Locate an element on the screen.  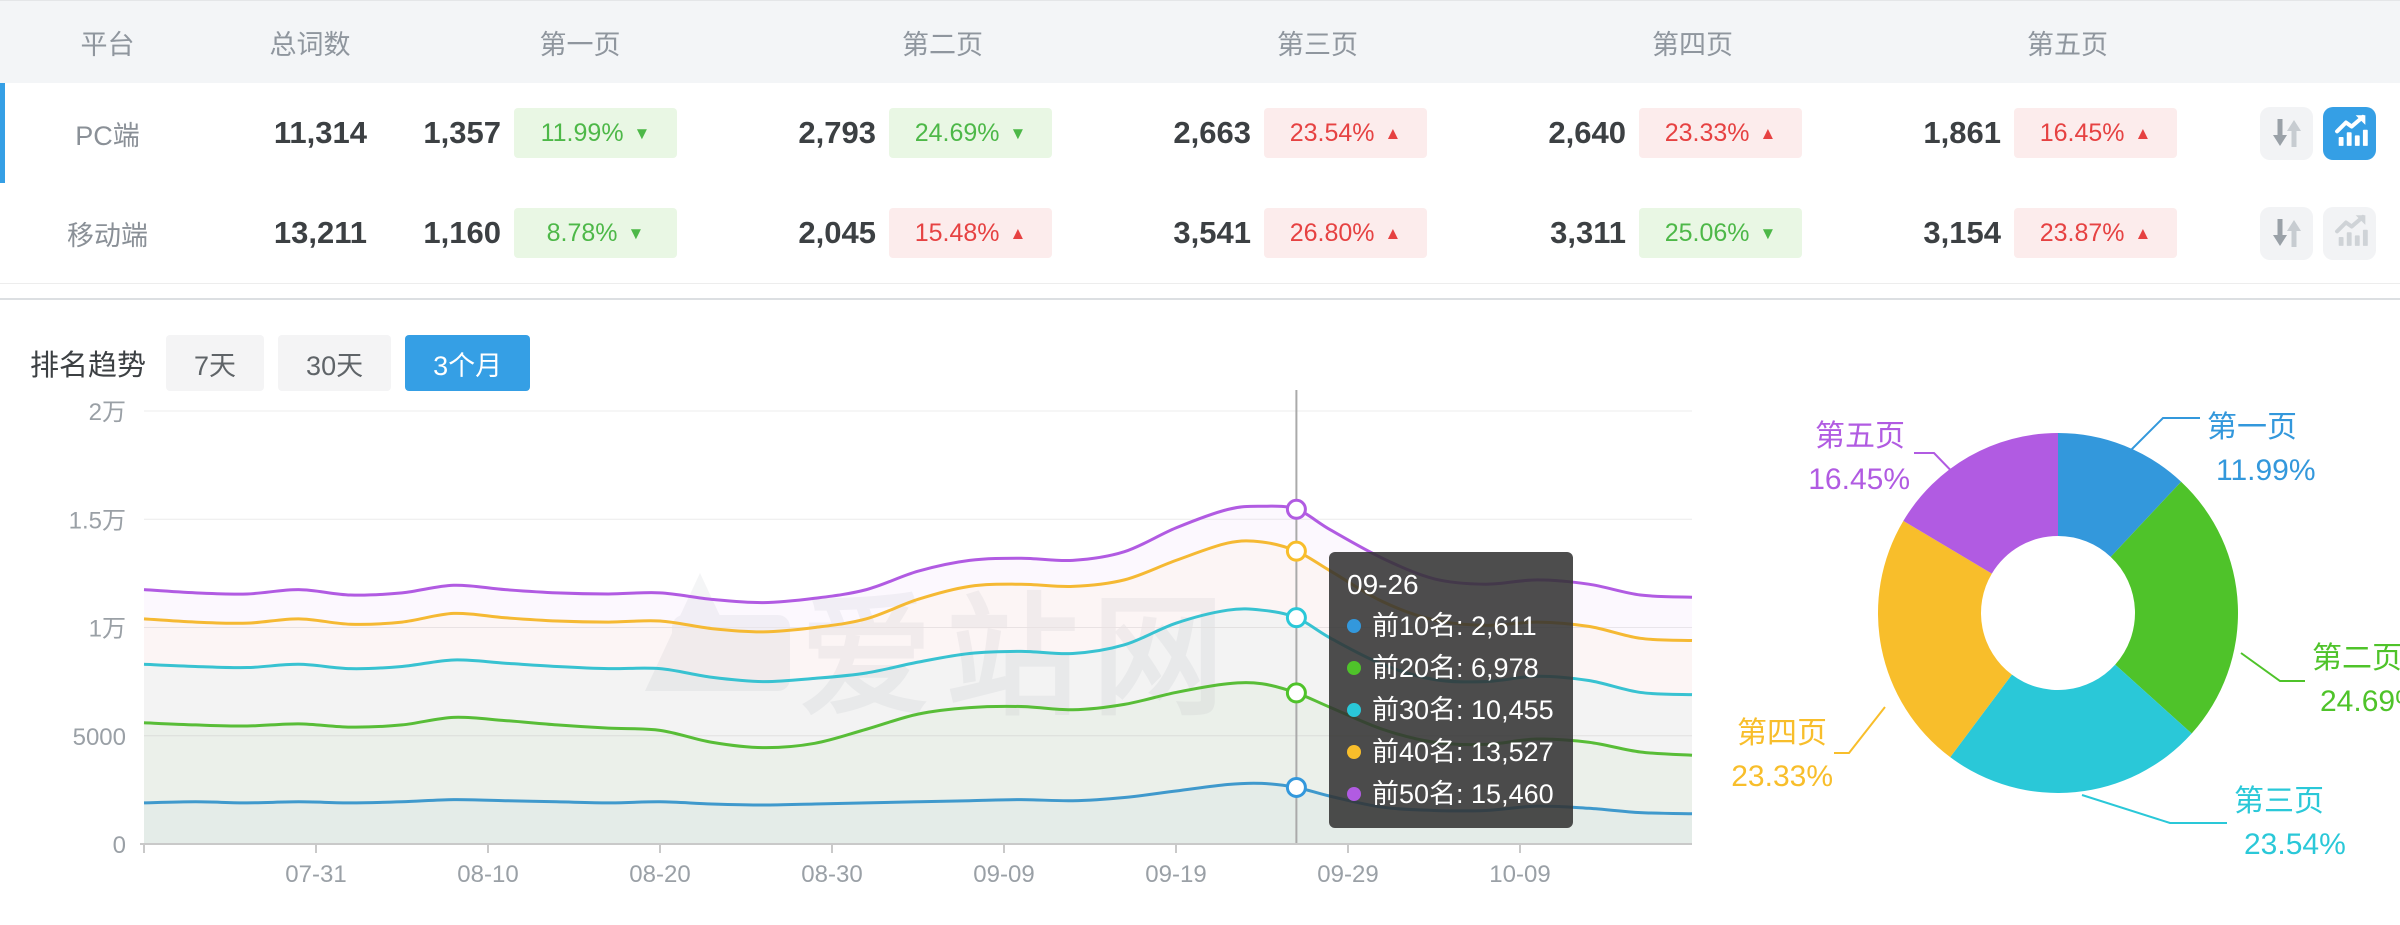
page3-cell: 3,541 26.80% ▲ is located at coordinates (1317, 233).